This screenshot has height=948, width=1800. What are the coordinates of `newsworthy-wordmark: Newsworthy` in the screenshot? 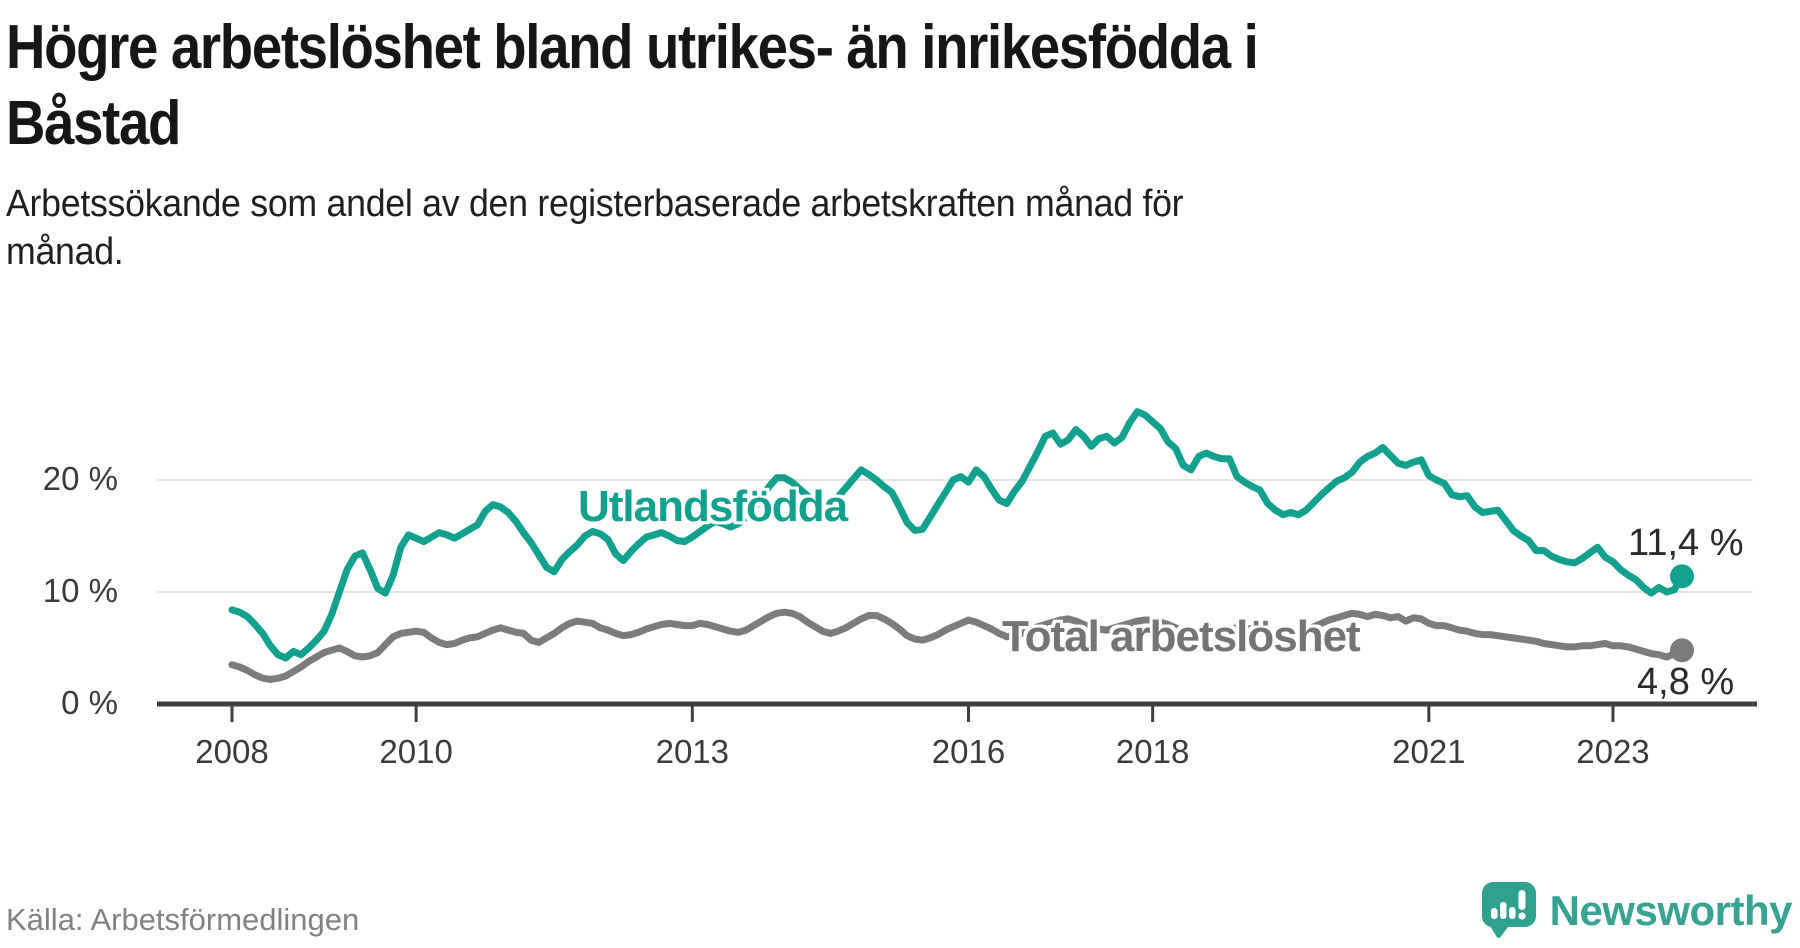 It's located at (1671, 910).